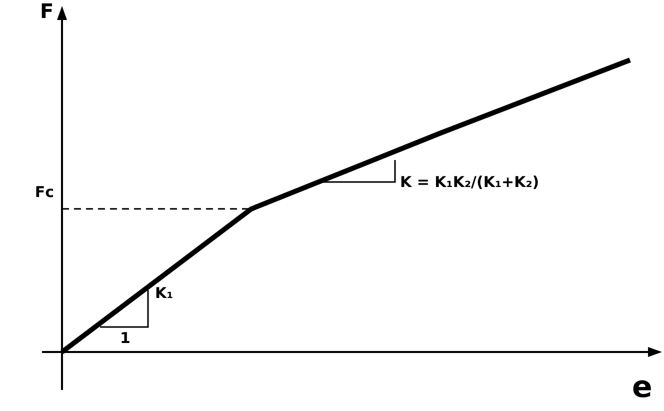 This screenshot has height=411, width=664. Describe the element at coordinates (642, 387) in the screenshot. I see `x-axis-title: e` at that location.